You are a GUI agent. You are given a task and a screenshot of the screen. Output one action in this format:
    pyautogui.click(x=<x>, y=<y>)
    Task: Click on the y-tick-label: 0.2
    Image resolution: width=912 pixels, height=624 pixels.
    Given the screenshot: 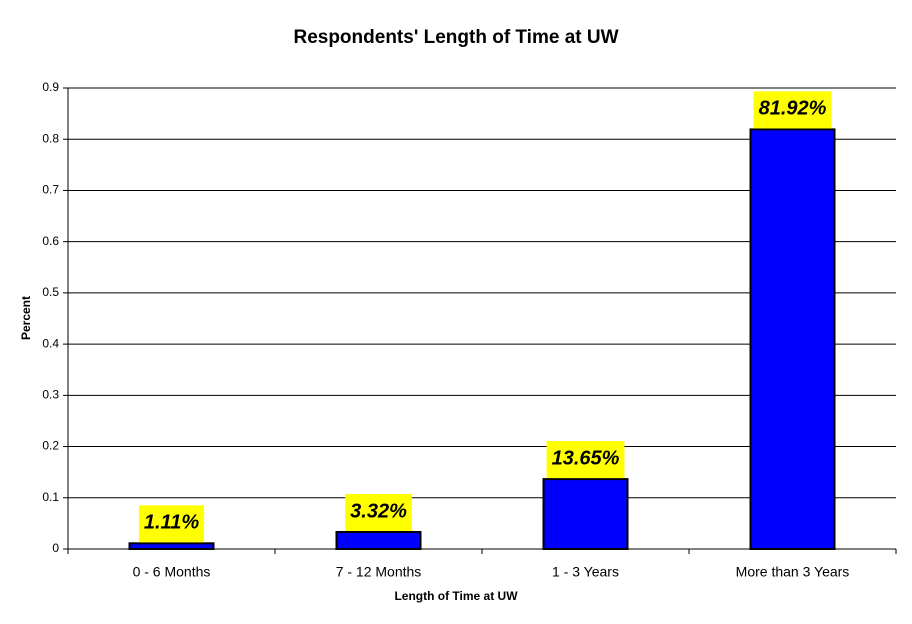 What is the action you would take?
    pyautogui.click(x=50, y=446)
    